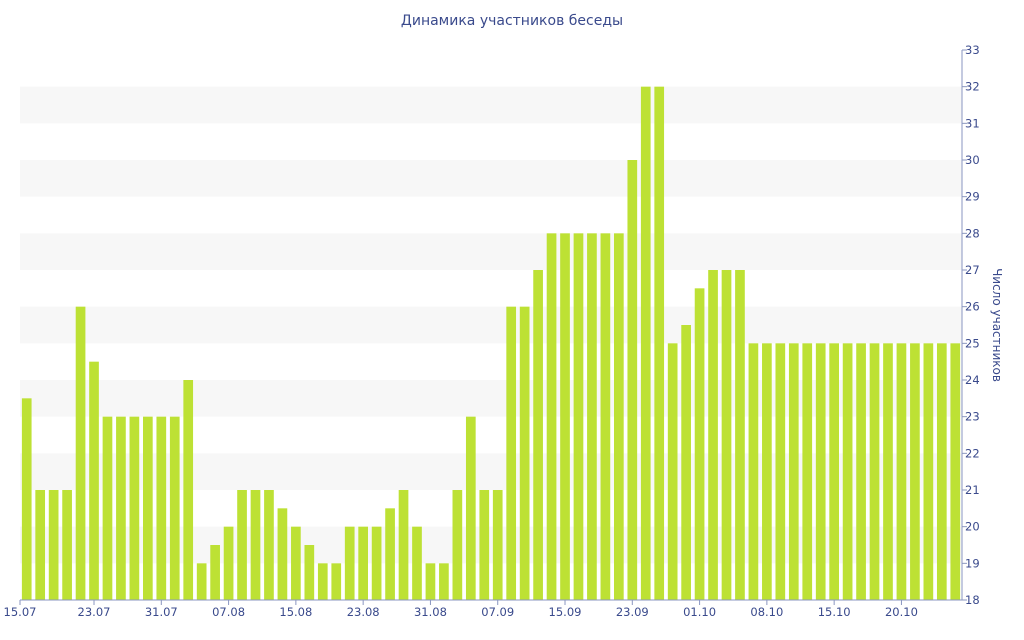  What do you see at coordinates (972, 453) in the screenshot?
I see `y-tick-label: 22` at bounding box center [972, 453].